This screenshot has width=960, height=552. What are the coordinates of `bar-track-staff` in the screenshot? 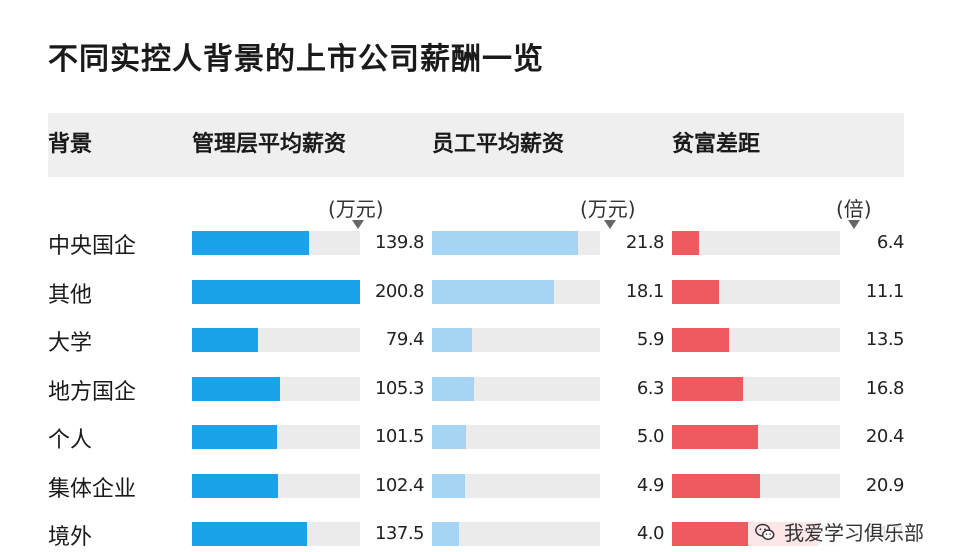 It's located at (516, 534).